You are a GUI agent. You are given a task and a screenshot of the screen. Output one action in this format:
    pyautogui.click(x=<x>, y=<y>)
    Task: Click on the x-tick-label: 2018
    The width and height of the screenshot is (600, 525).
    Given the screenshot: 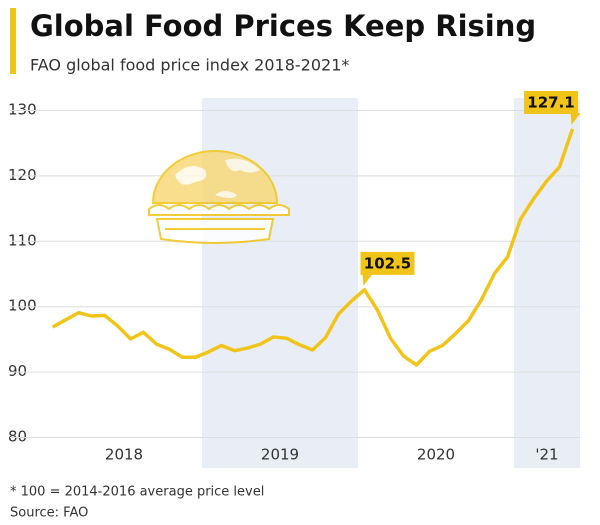 What is the action you would take?
    pyautogui.click(x=124, y=455)
    